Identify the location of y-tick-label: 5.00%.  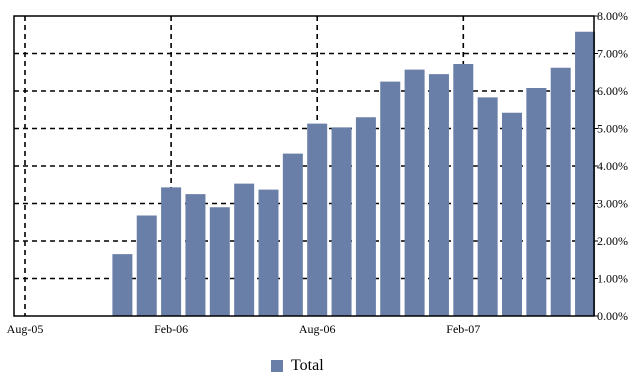
(612, 129).